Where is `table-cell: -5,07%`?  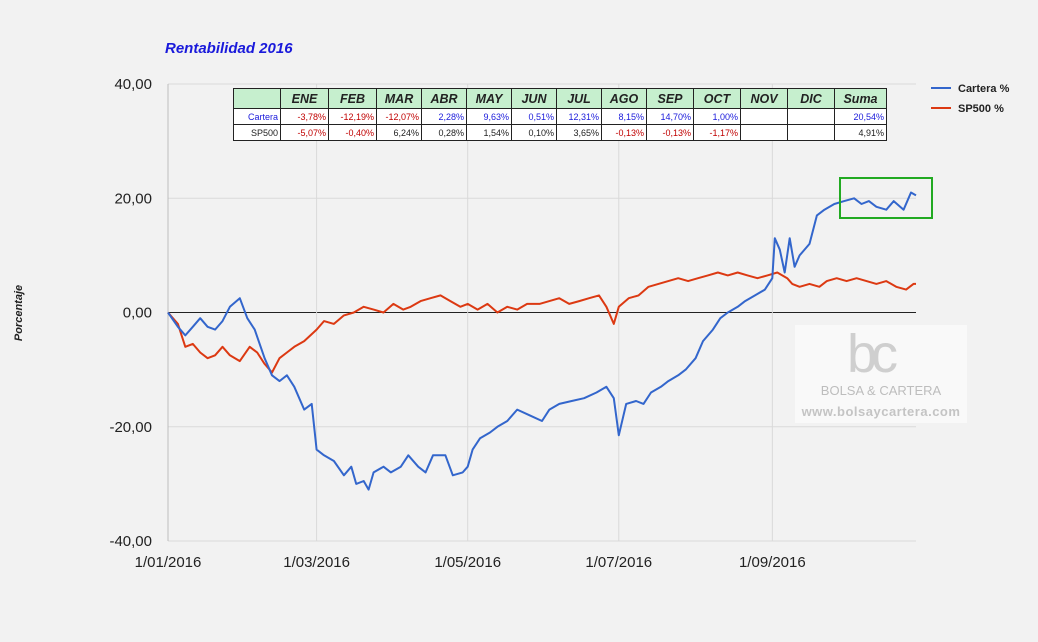 table-cell: -5,07% is located at coordinates (304, 132).